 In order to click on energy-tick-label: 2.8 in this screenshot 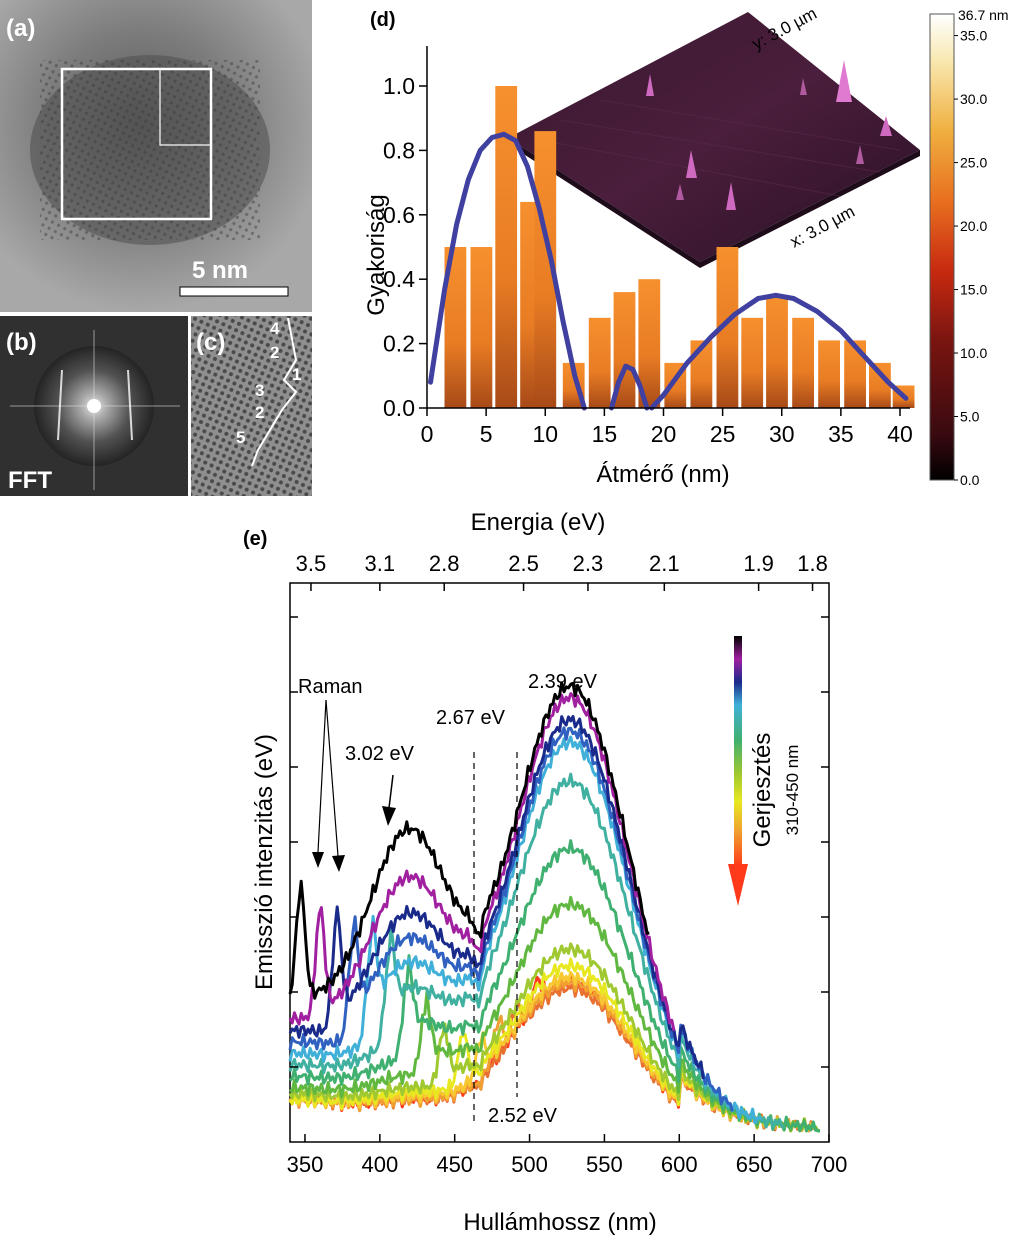, I will do `click(444, 563)`.